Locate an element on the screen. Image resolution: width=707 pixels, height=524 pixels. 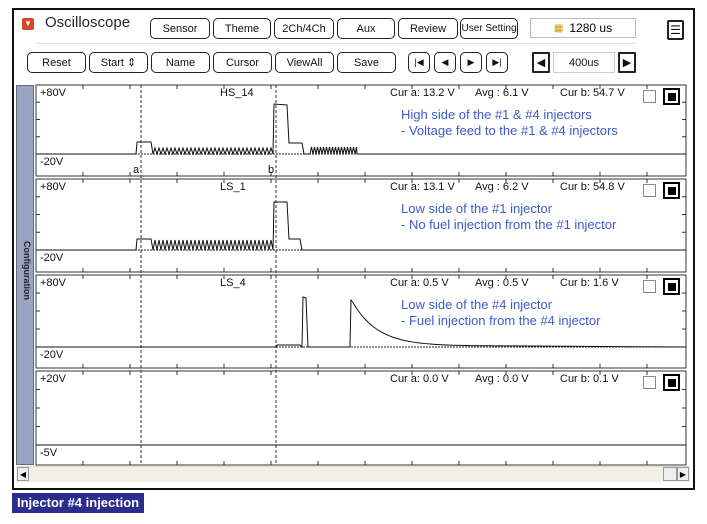
ls1-trace is located at coordinates (361, 226).